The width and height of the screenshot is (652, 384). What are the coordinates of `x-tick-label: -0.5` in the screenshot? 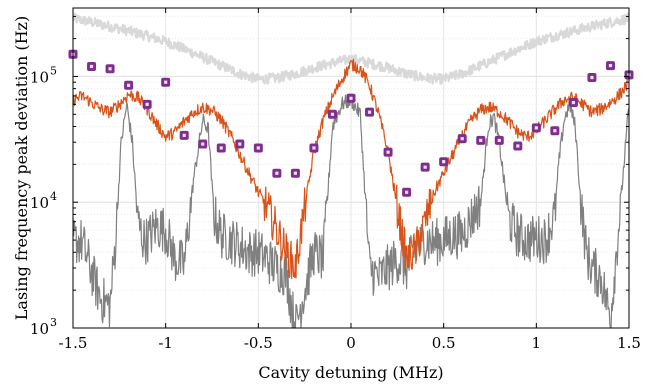 It's located at (258, 343).